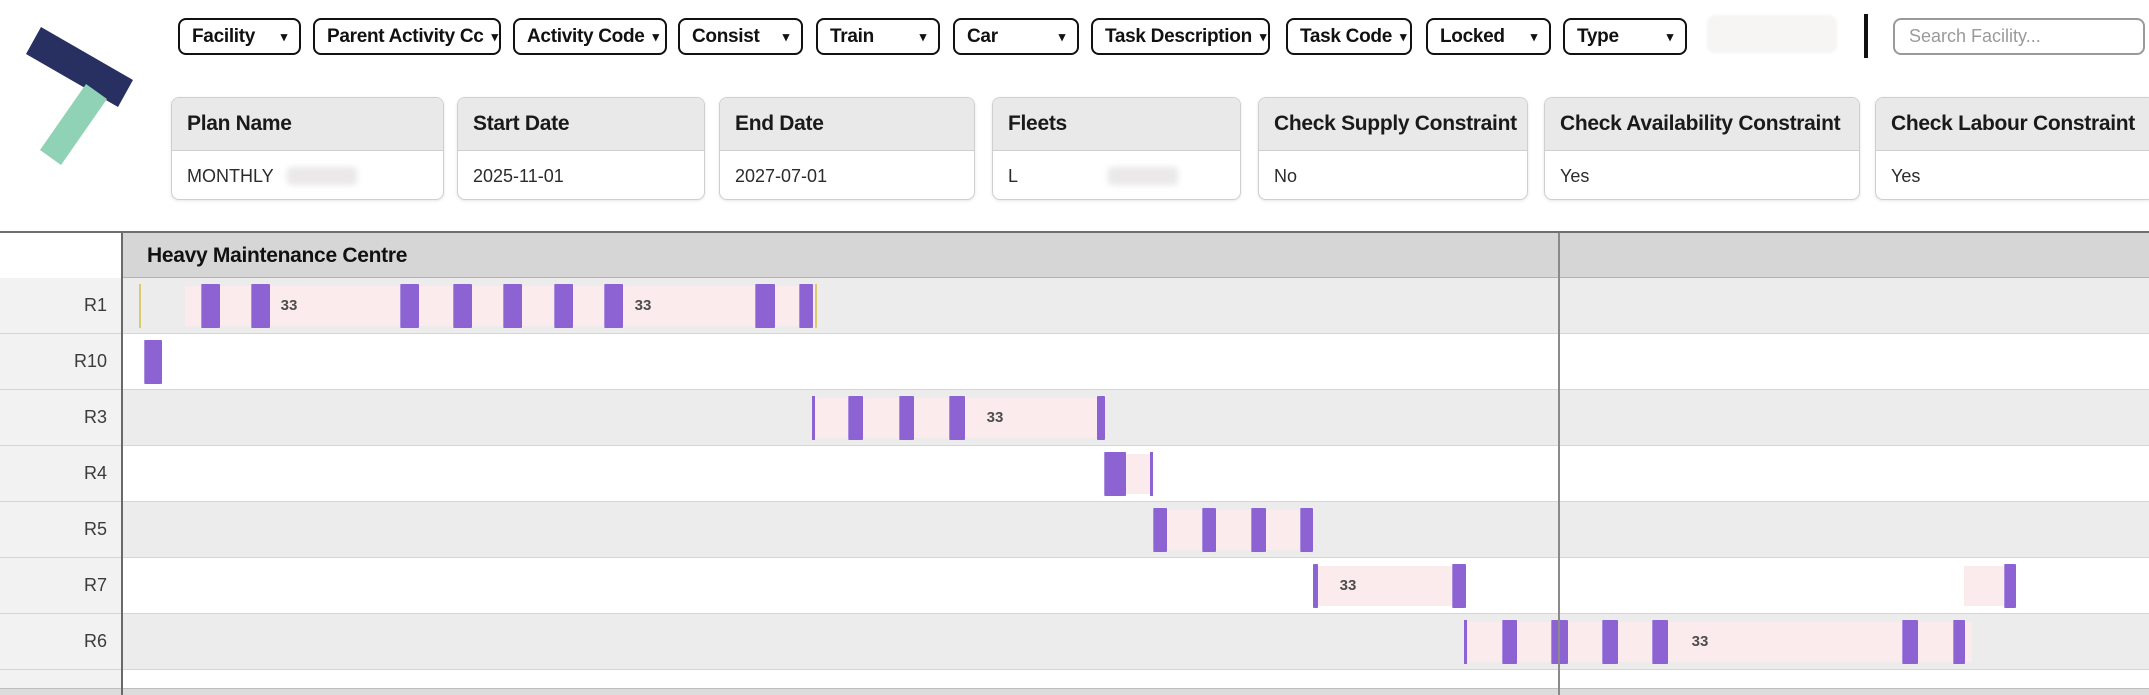 Image resolution: width=2149 pixels, height=695 pixels. Describe the element at coordinates (1116, 124) in the screenshot. I see `card-title: Fleets` at that location.